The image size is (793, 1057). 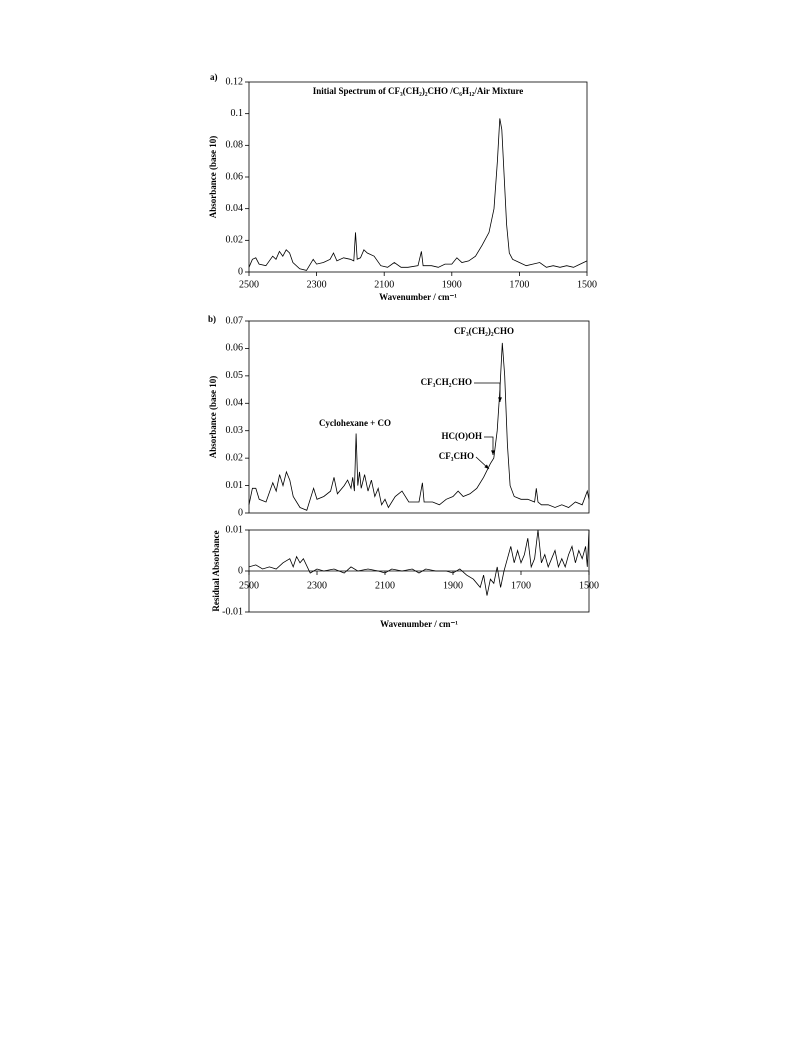 I want to click on annotation: CF₃(CH₂)₂CHO, so click(x=484, y=331).